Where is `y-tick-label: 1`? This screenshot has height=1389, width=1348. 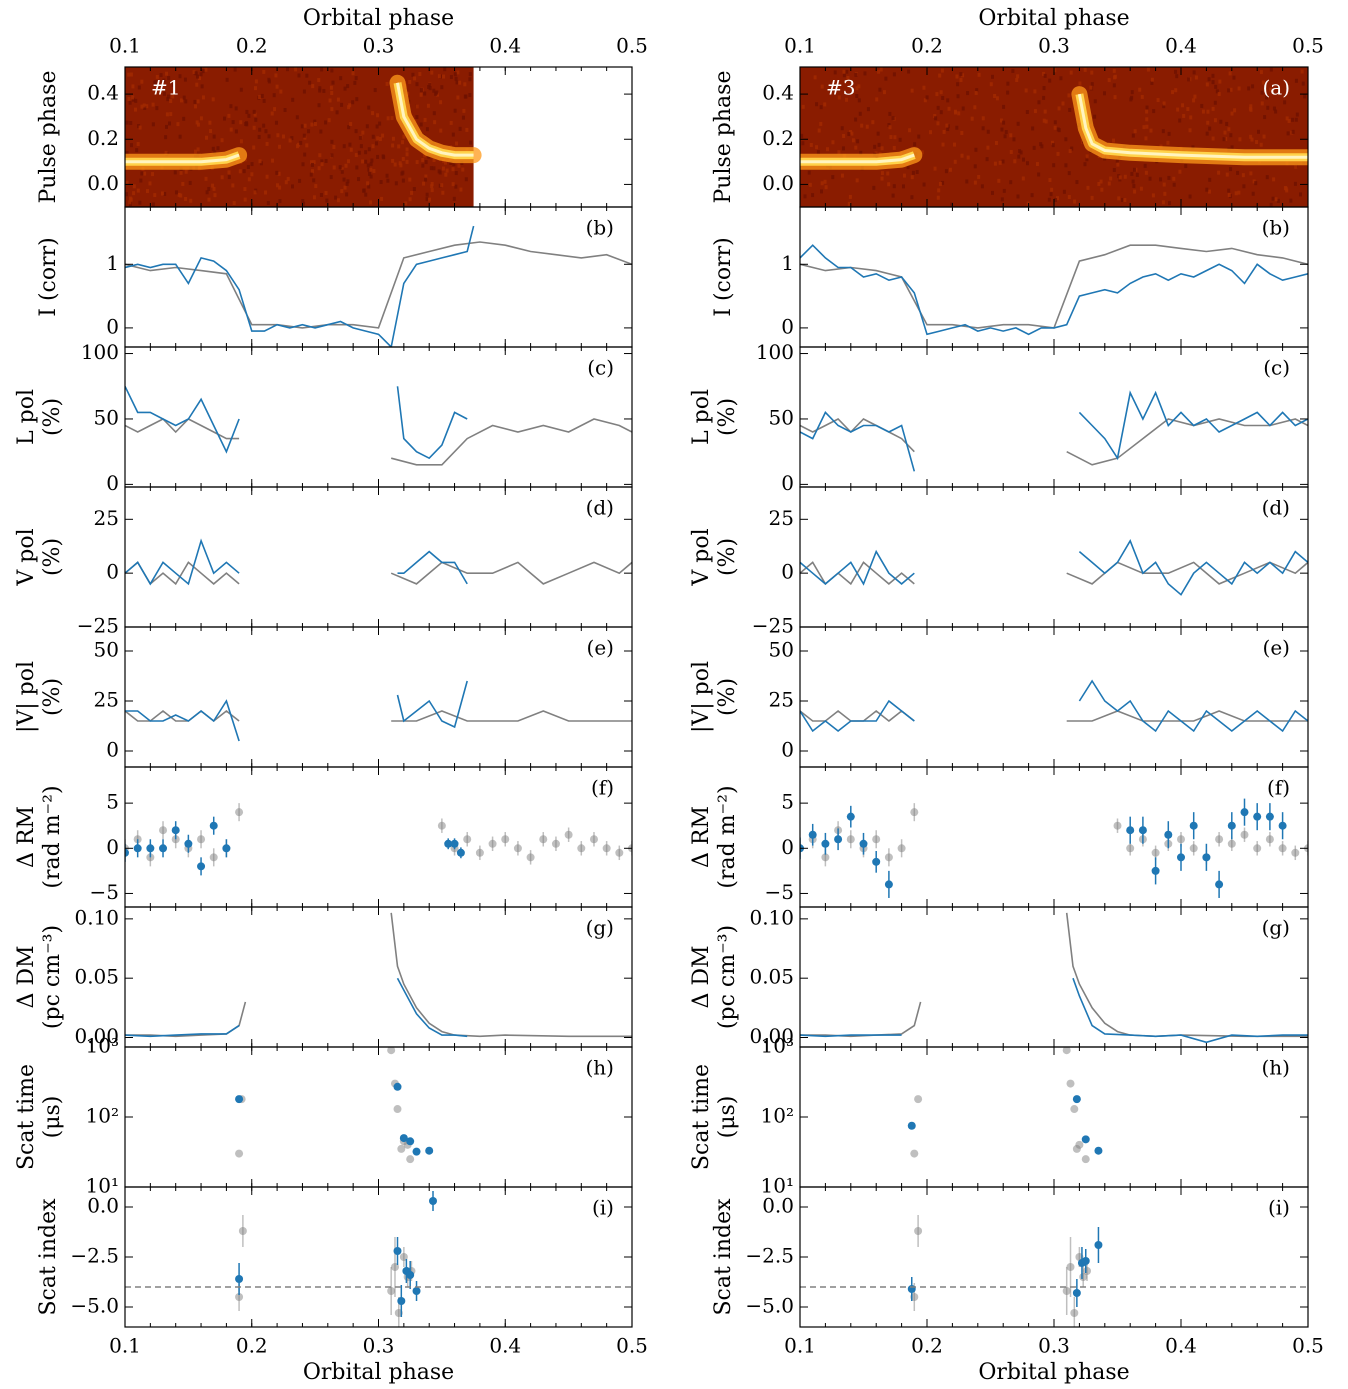
y-tick-label: 1 is located at coordinates (112, 263).